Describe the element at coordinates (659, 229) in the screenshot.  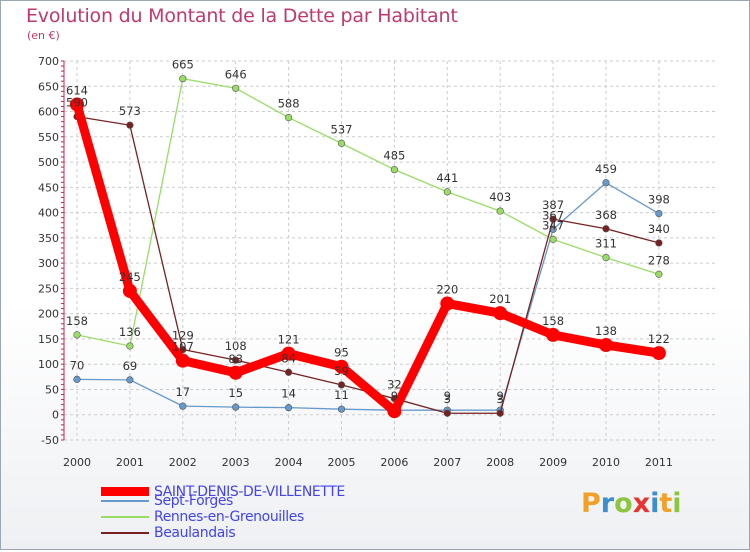
I see `data-label: 340` at that location.